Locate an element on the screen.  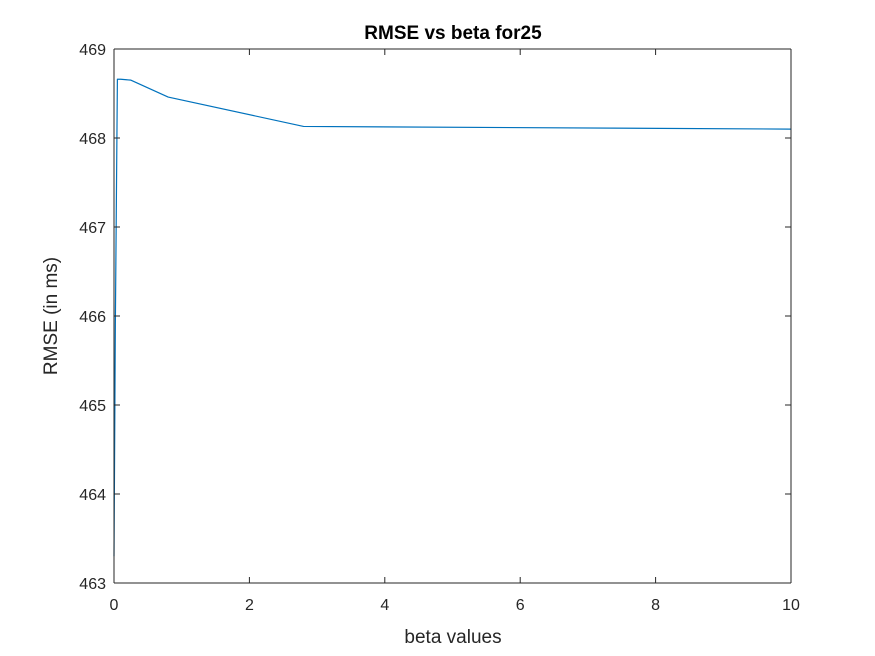
x-tick-label: 4 is located at coordinates (384, 605).